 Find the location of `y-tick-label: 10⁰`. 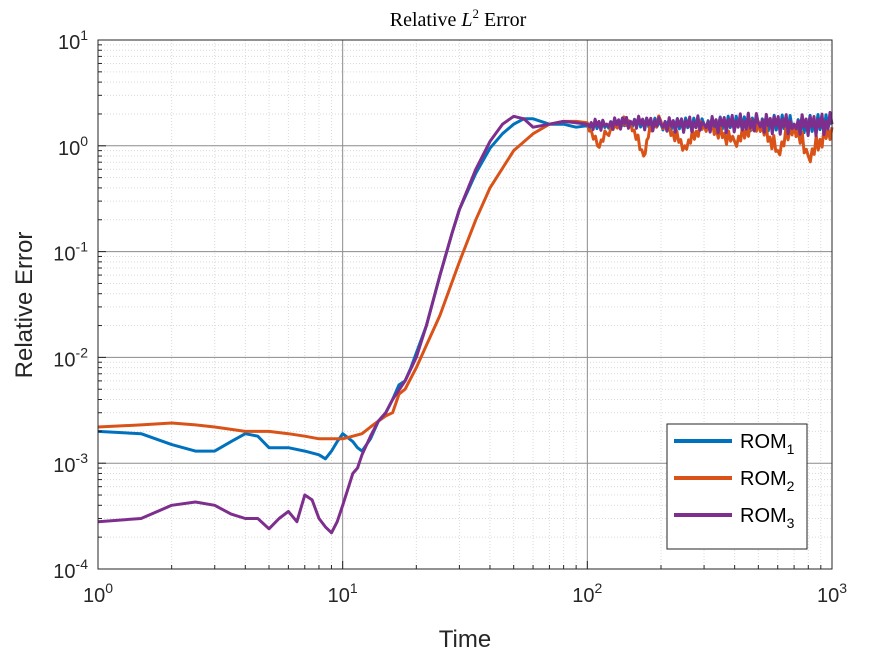

y-tick-label: 10⁰ is located at coordinates (73, 146).